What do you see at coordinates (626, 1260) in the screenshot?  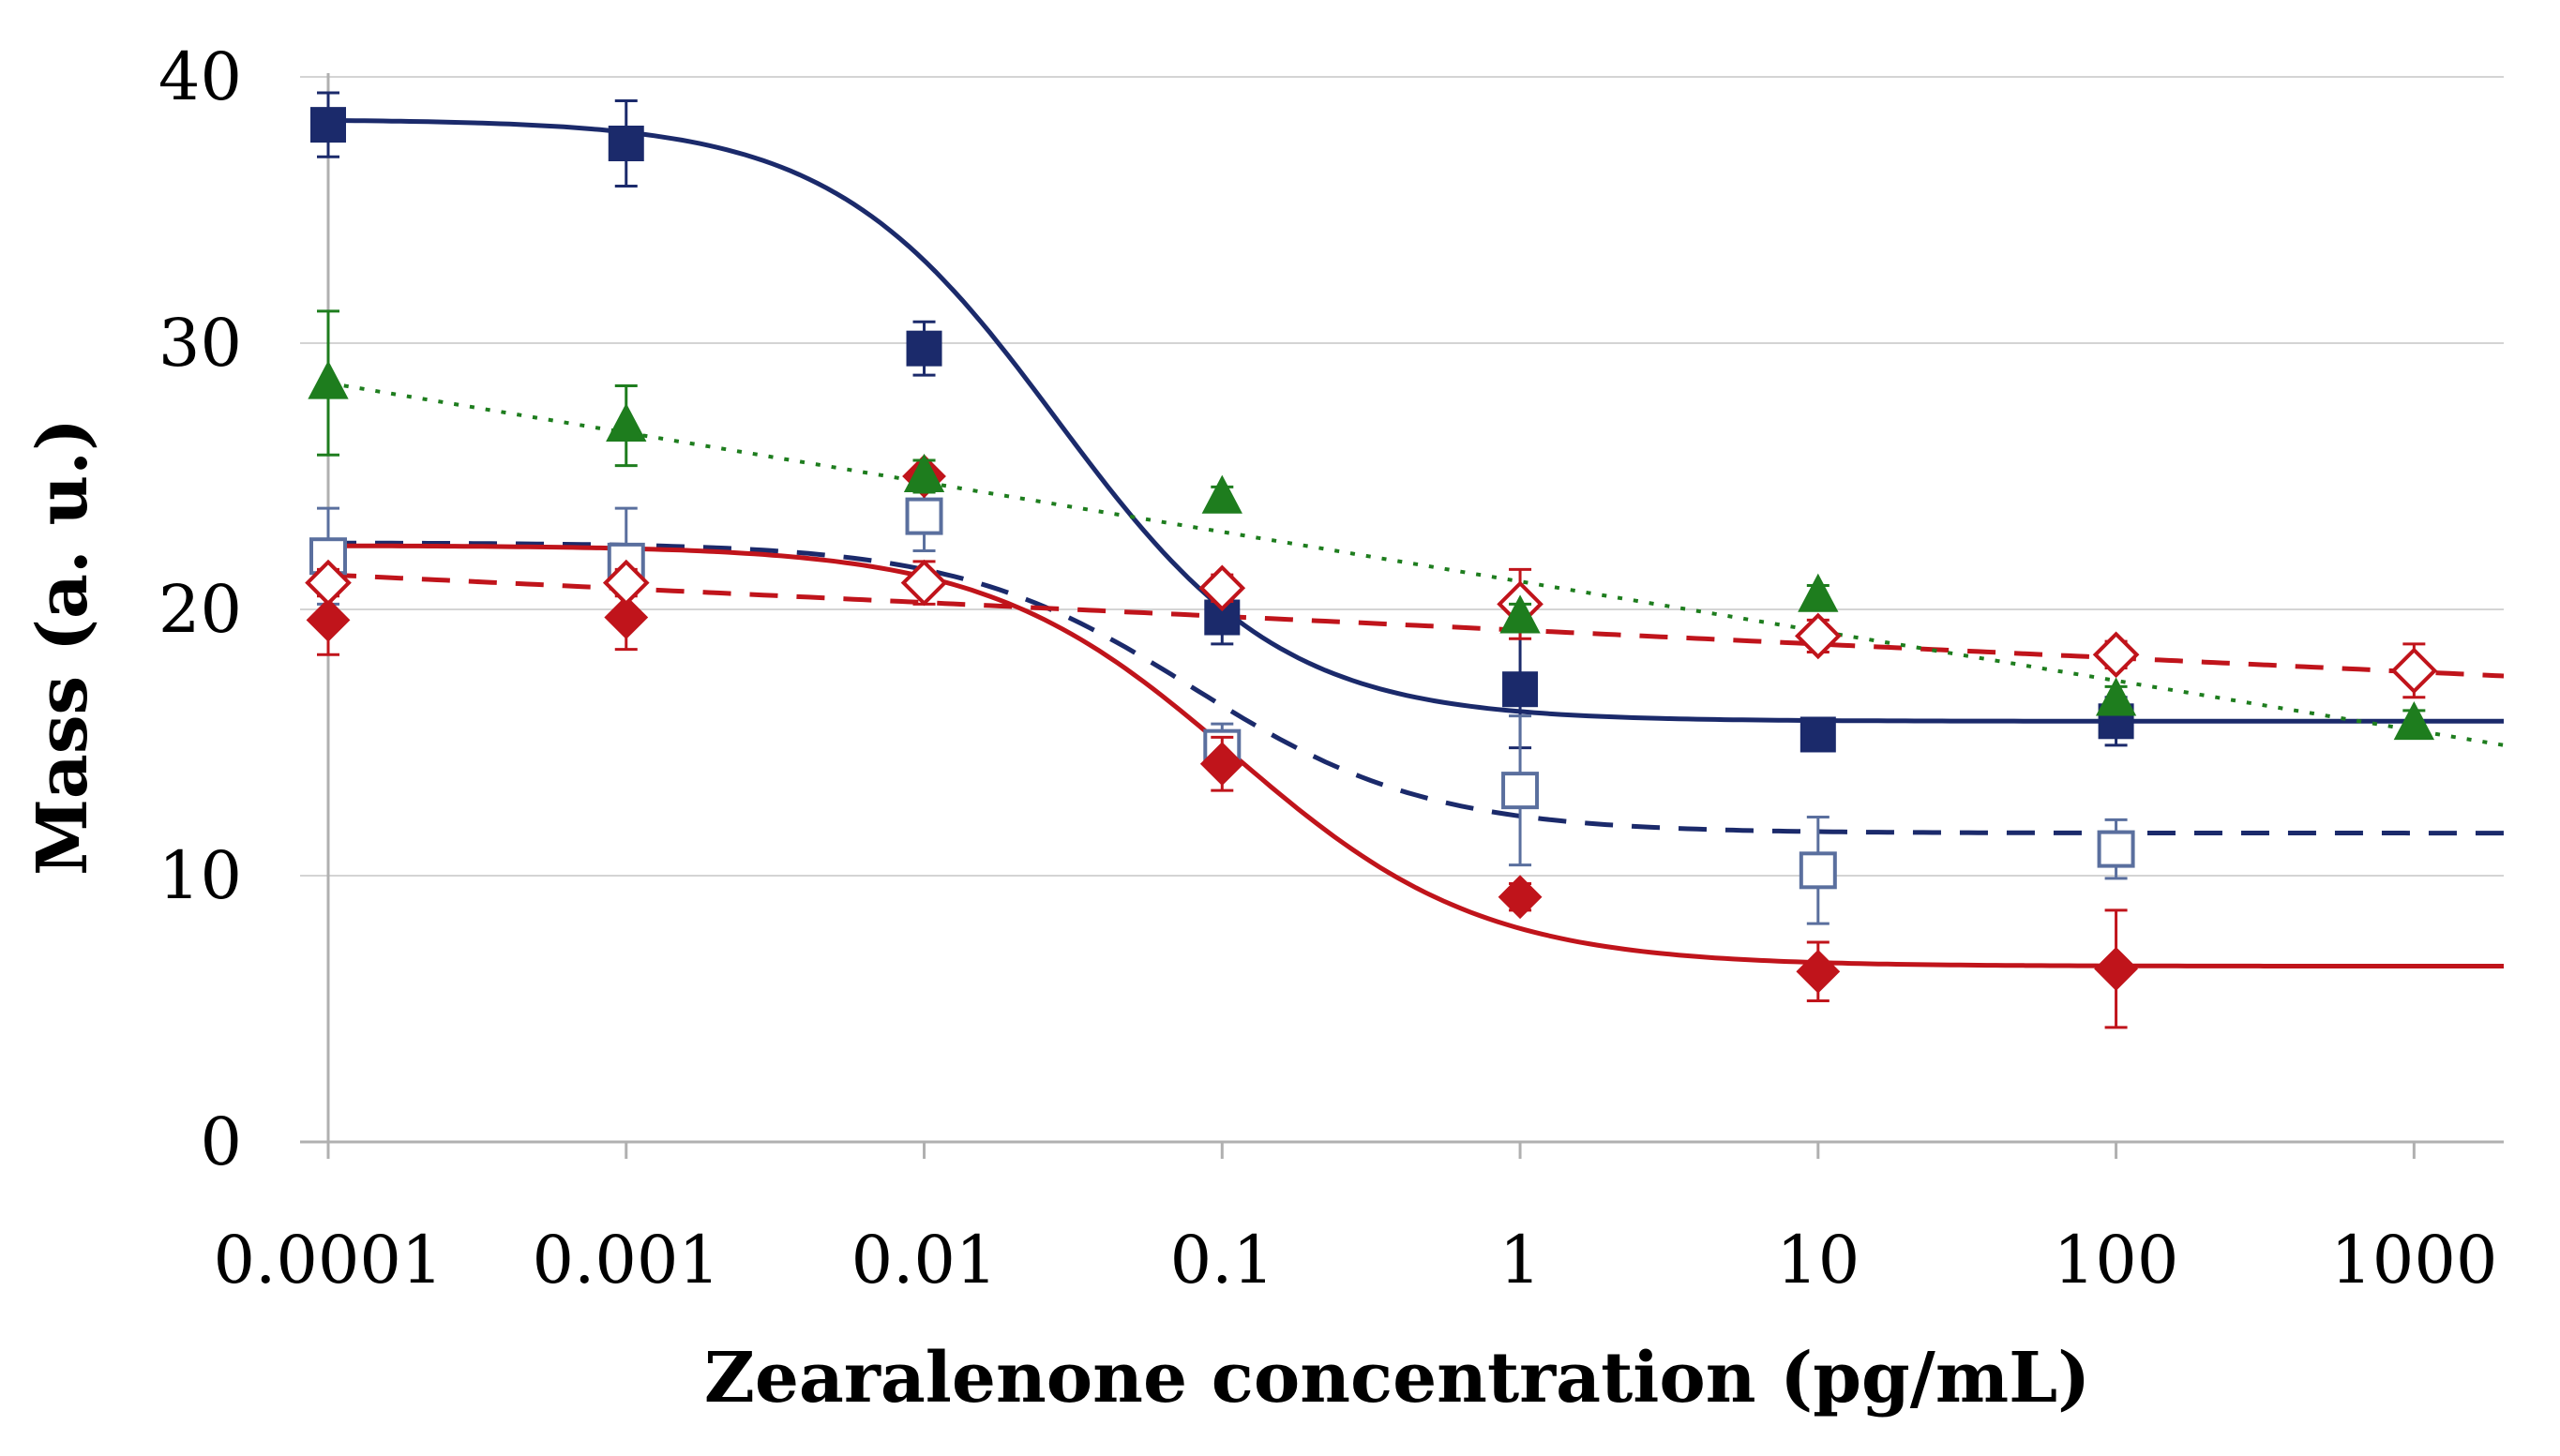 I see `x-tick-label: 0.001` at bounding box center [626, 1260].